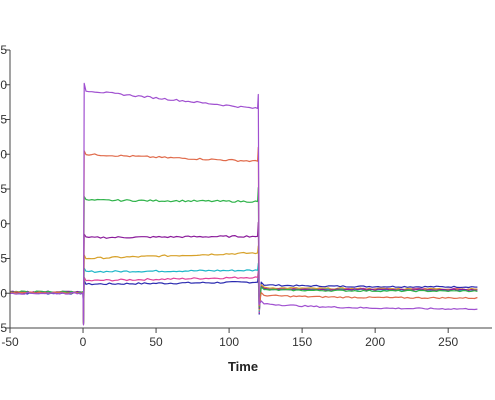 This screenshot has height=400, width=495. I want to click on x-axis: -50 0 50 100 150 200 250, so click(246, 338).